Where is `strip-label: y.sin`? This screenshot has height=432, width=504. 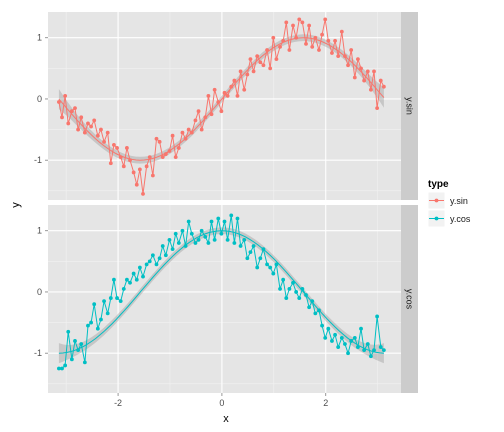
strip-label: y.sin is located at coordinates (410, 106).